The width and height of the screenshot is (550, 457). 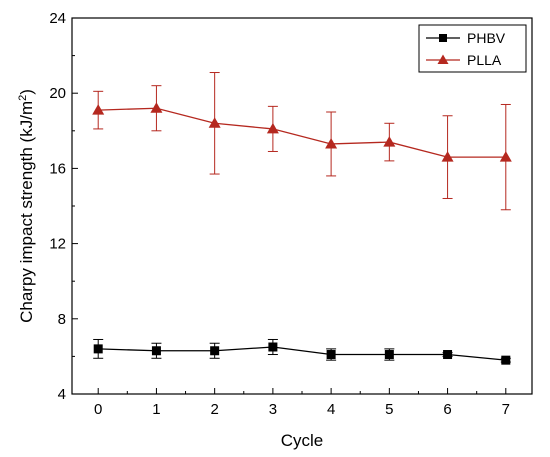 I want to click on x-tick-label: 0, so click(x=98, y=409).